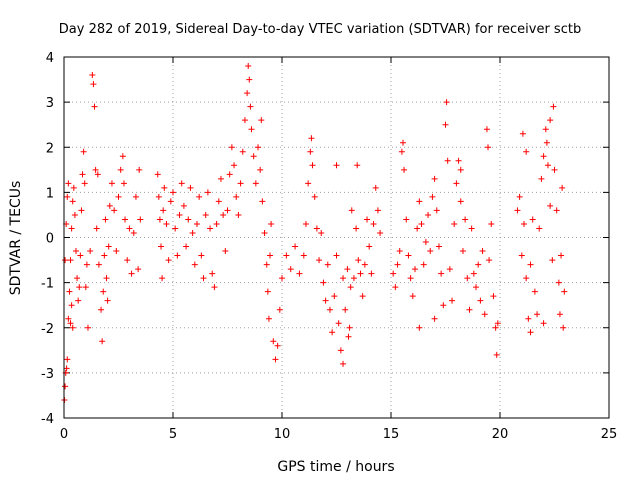 This screenshot has height=480, width=640. What do you see at coordinates (64, 434) in the screenshot?
I see `x-tick-label: 0` at bounding box center [64, 434].